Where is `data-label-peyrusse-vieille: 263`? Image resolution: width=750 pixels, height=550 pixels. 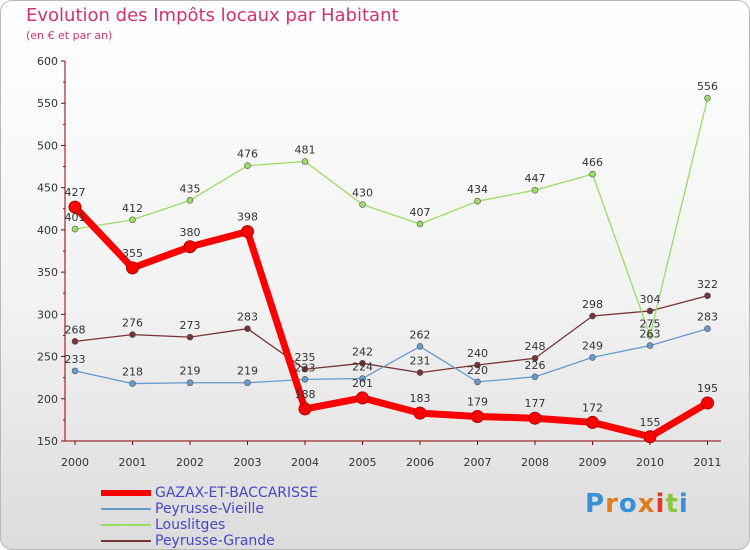 data-label-peyrusse-vieille: 263 is located at coordinates (650, 334).